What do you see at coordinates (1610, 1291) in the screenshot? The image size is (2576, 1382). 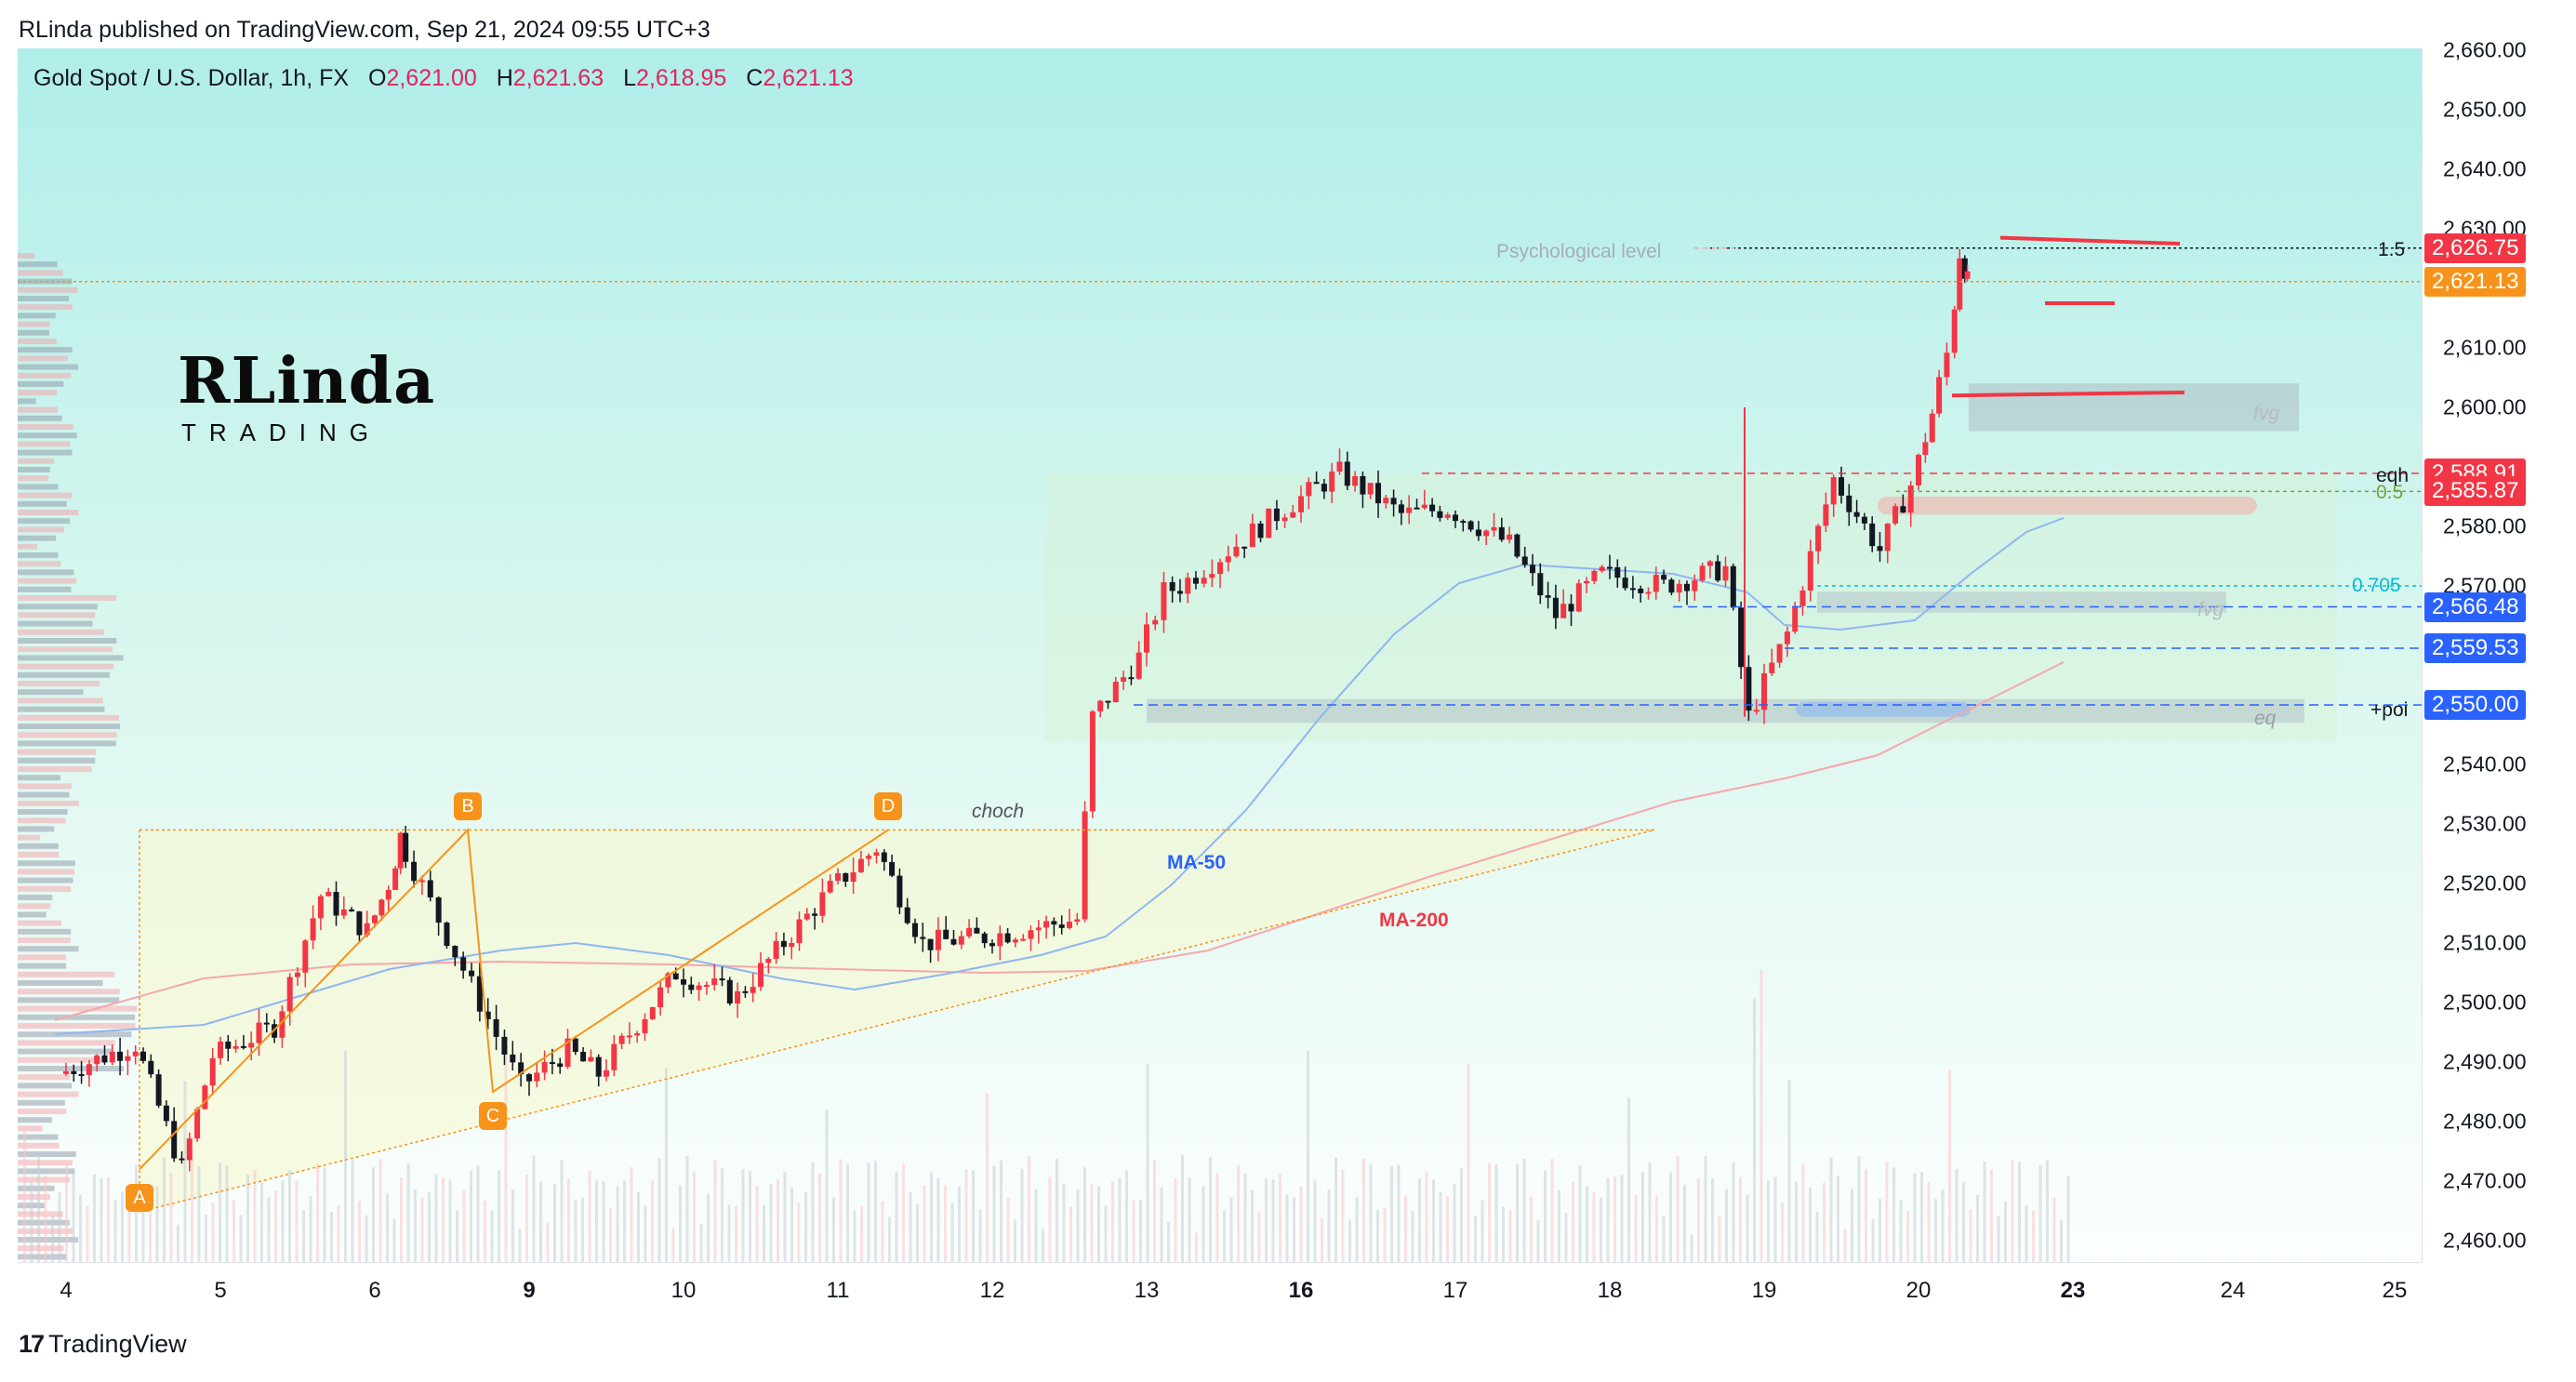 I see `time-tick-label: 18` at bounding box center [1610, 1291].